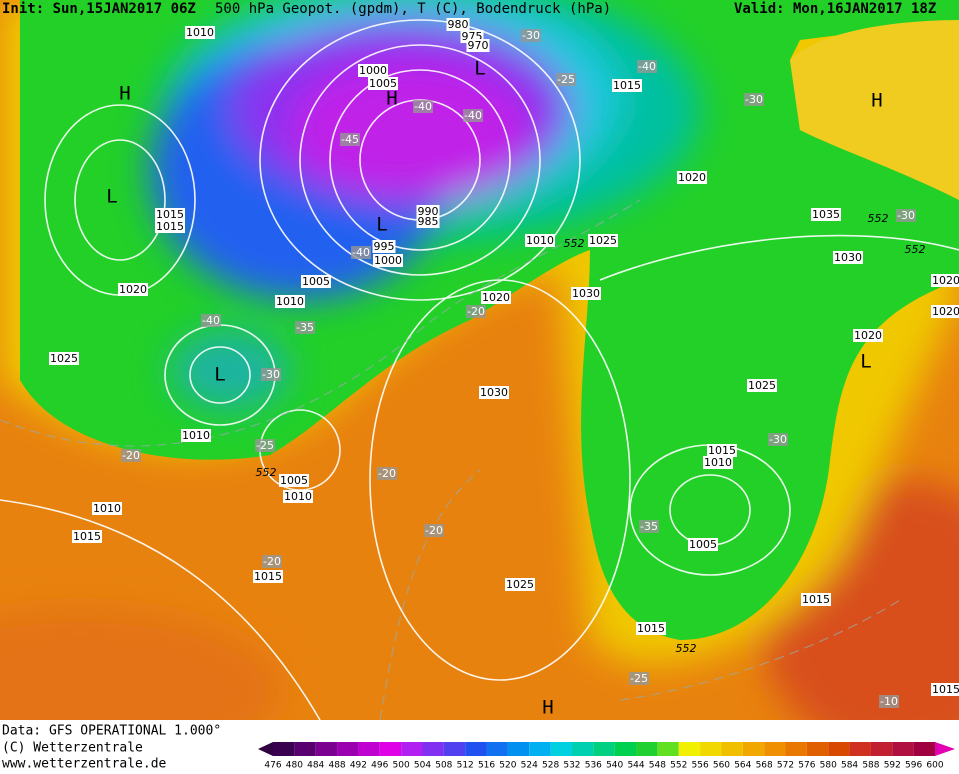  Describe the element at coordinates (742, 766) in the screenshot. I see `colorbar-label: 564` at that location.